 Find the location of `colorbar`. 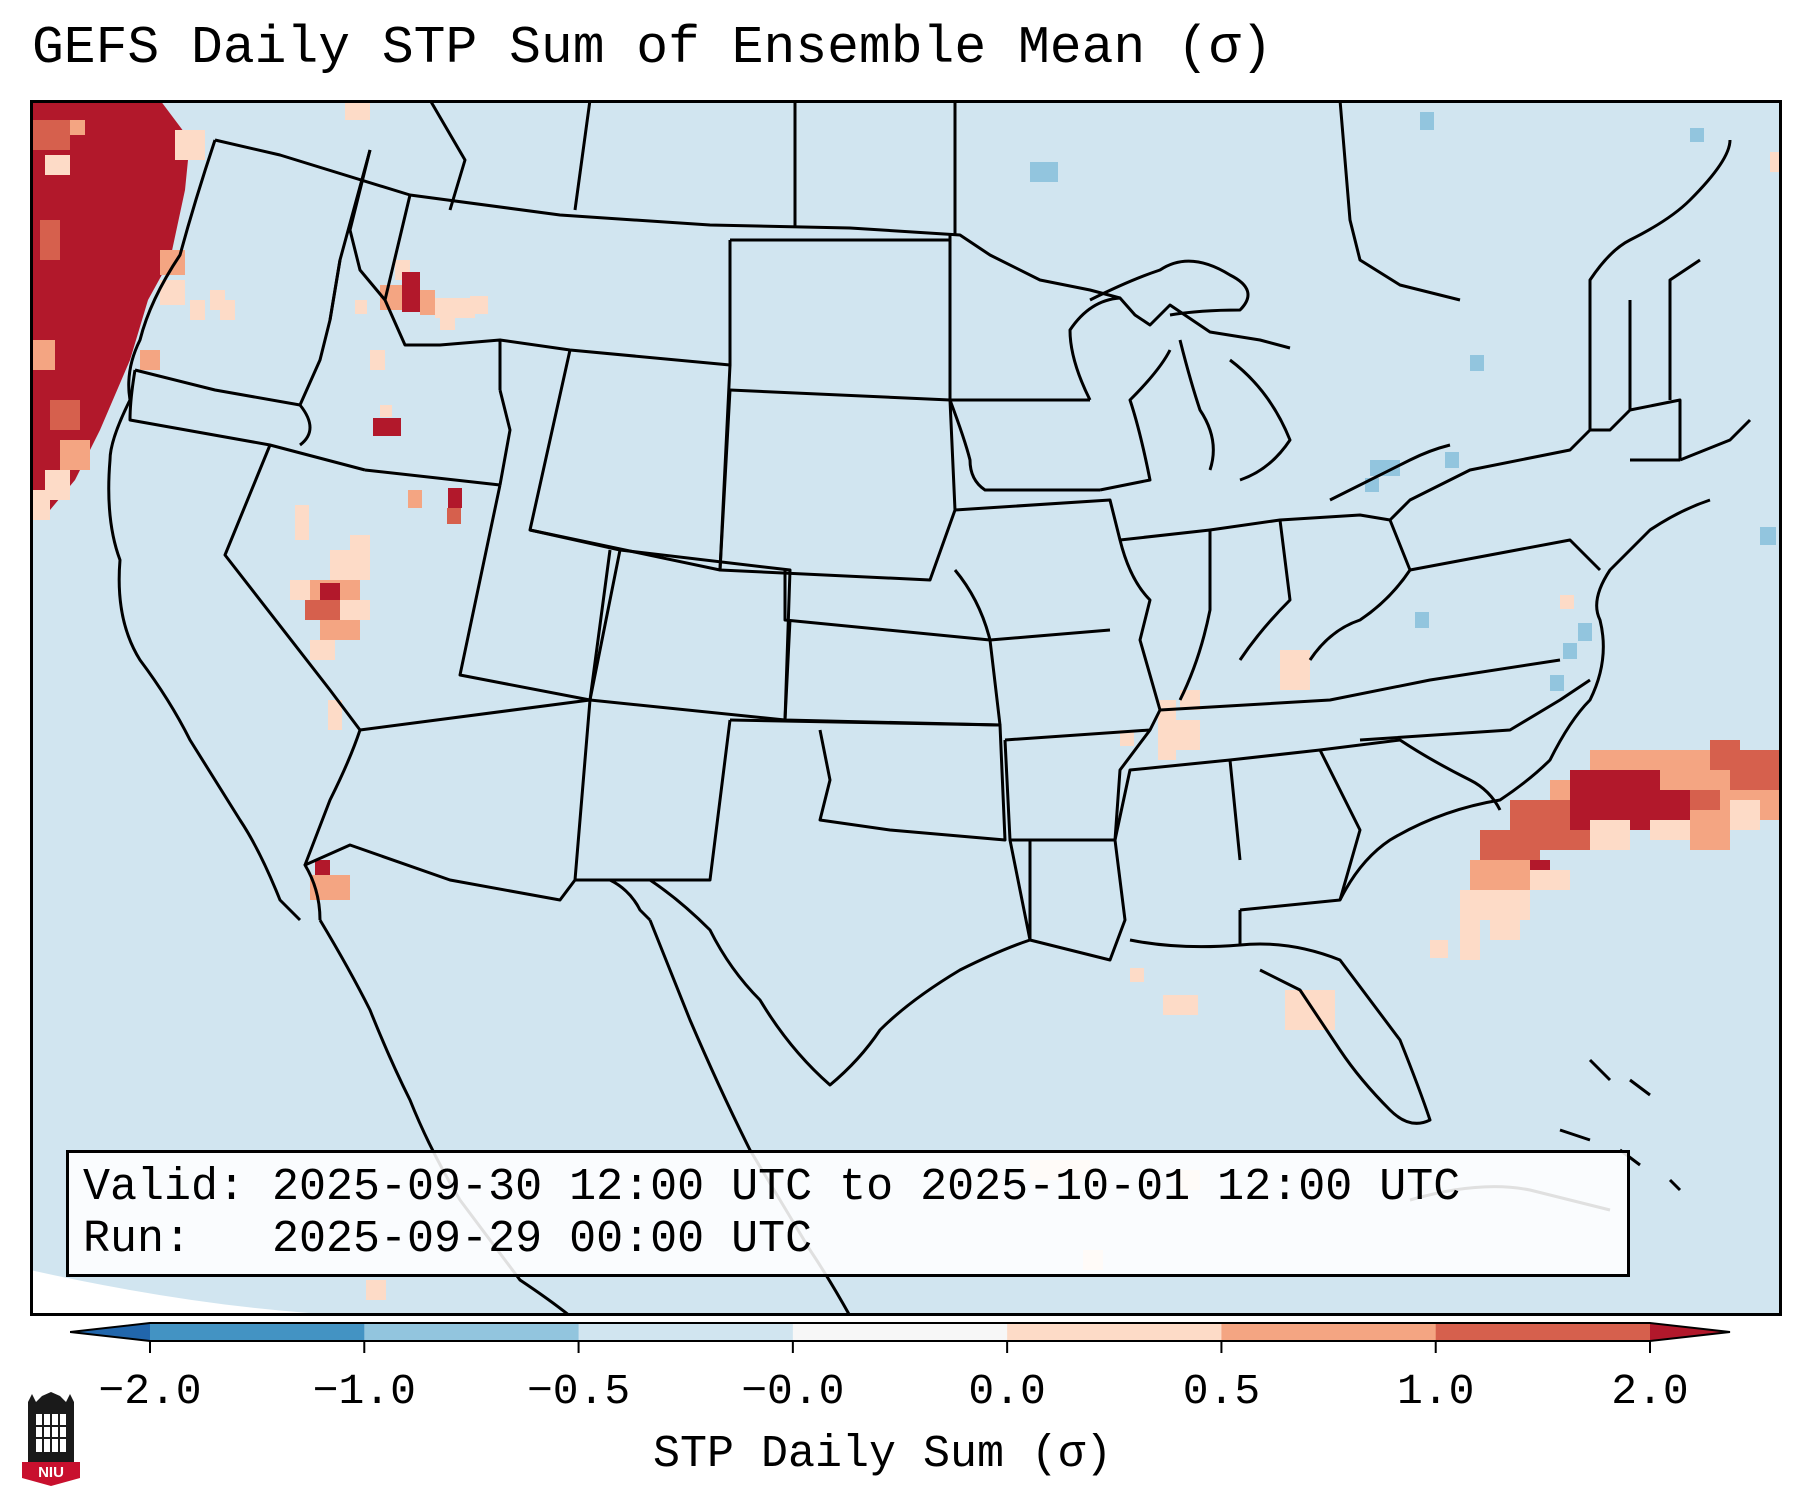

colorbar is located at coordinates (900, 1337).